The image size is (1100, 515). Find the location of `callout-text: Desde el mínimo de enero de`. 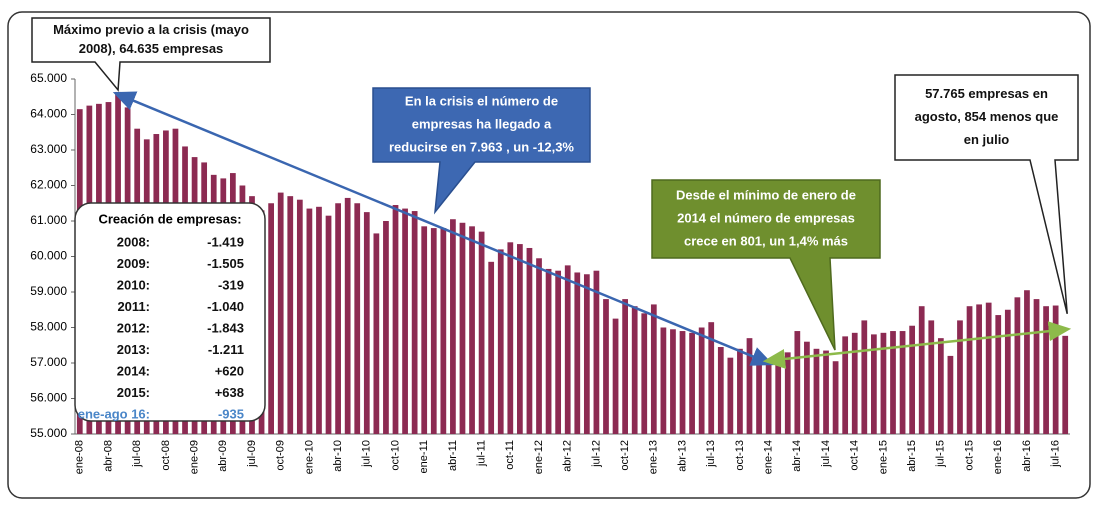

callout-text: Desde el mínimo de enero de is located at coordinates (766, 194).